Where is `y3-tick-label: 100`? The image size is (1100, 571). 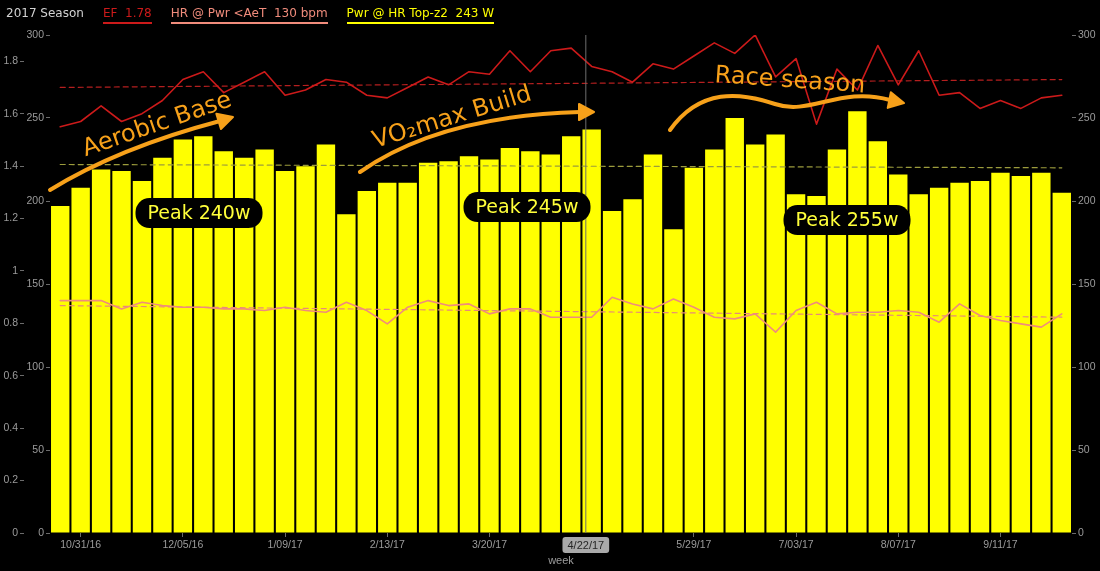
y3-tick-label: 100 is located at coordinates (35, 365).